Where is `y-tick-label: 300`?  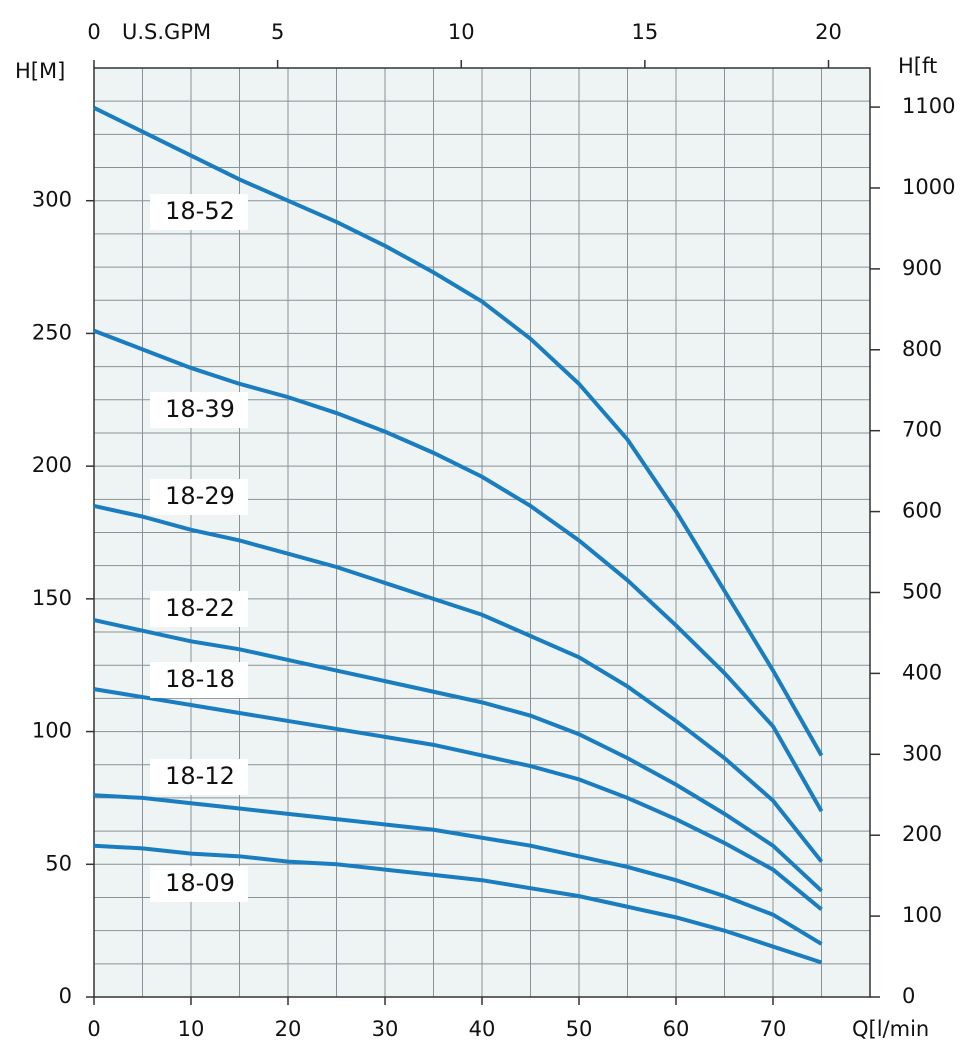
y-tick-label: 300 is located at coordinates (52, 200).